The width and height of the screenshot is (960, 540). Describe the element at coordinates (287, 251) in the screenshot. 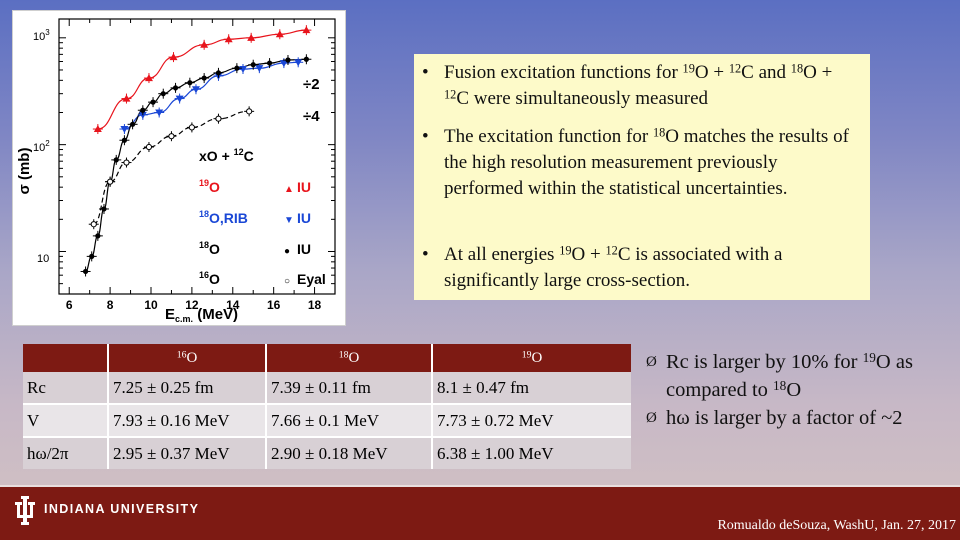

I see `legend-marker-18O: ●` at that location.